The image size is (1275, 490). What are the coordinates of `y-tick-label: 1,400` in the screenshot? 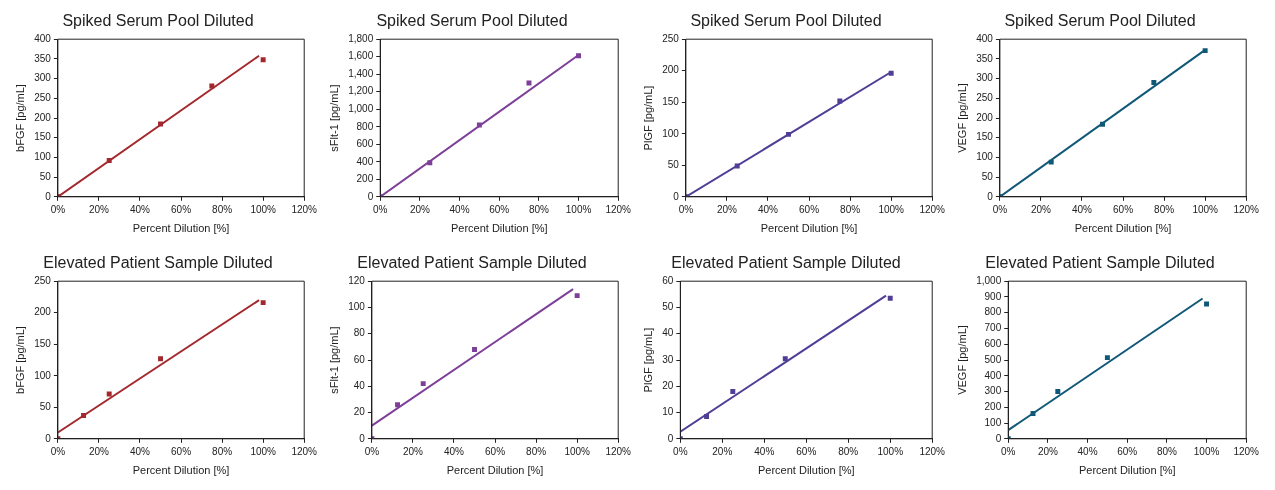 It's located at (361, 73).